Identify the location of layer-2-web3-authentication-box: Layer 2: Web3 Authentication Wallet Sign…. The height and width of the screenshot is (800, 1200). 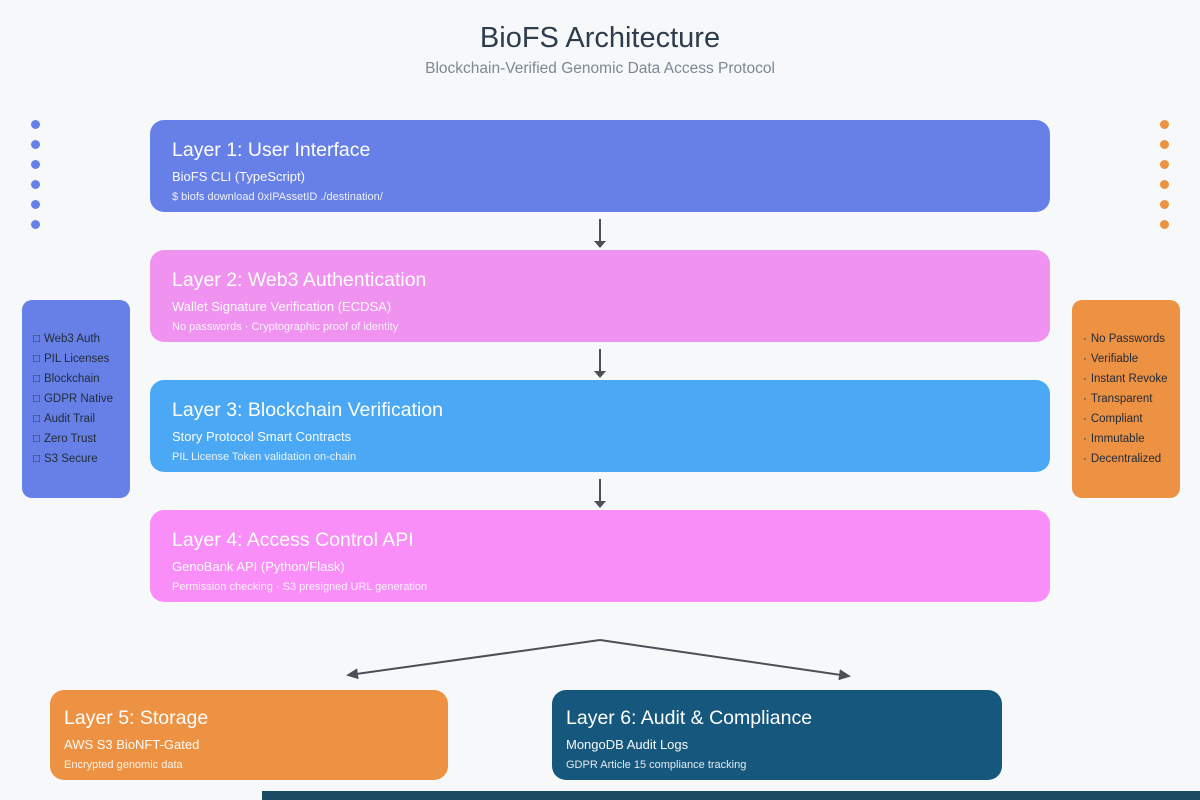
(600, 296).